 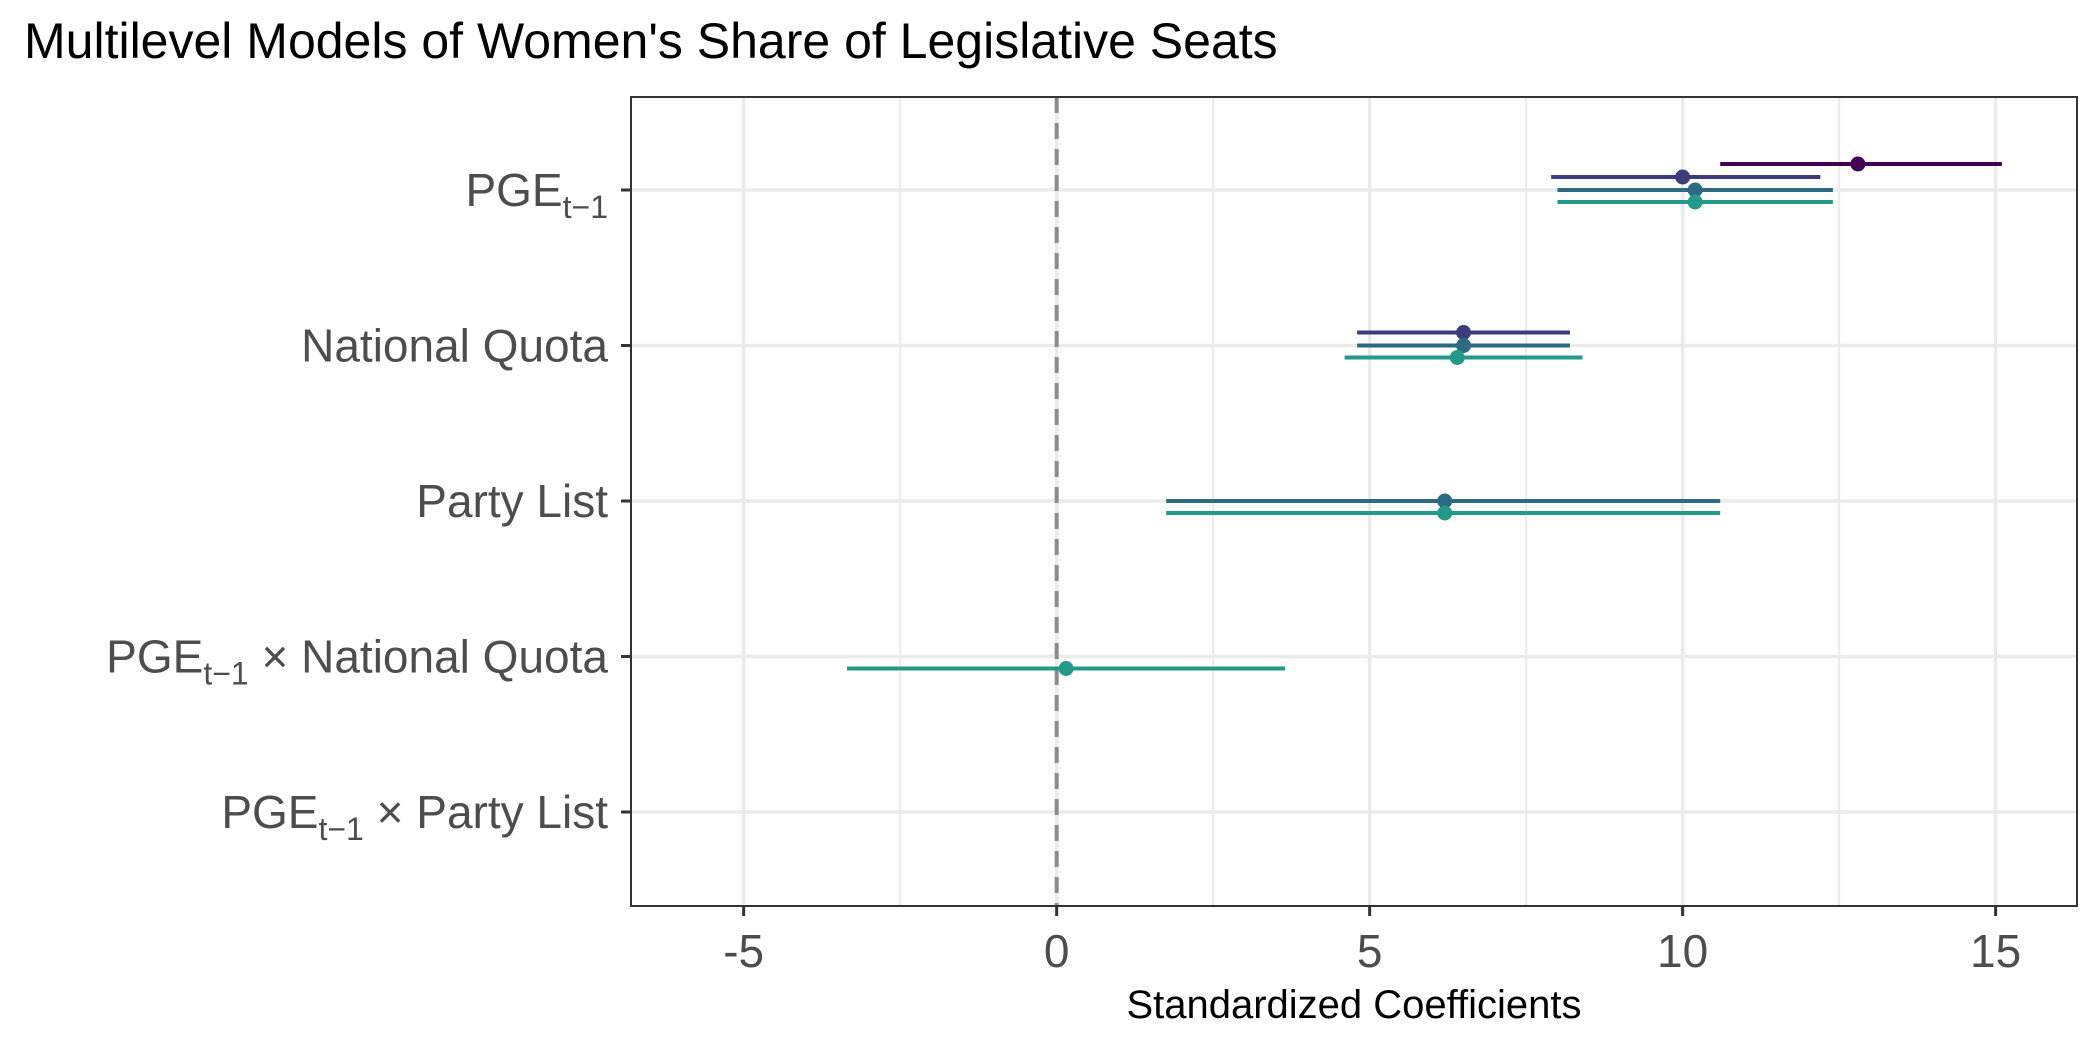 I want to click on x-tick-label: 10, so click(x=1682, y=951).